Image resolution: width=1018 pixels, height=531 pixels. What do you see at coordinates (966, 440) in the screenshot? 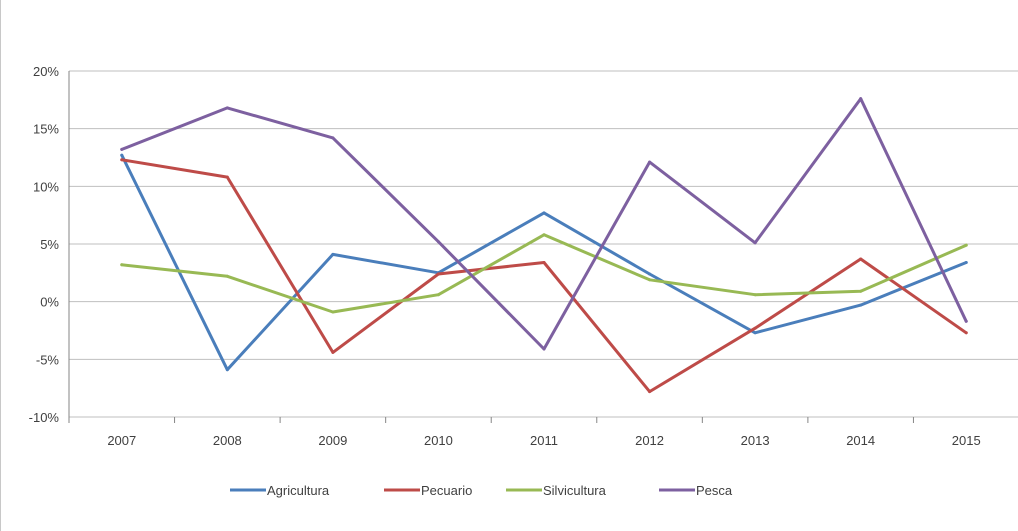
I see `x-tick-label: 2015` at bounding box center [966, 440].